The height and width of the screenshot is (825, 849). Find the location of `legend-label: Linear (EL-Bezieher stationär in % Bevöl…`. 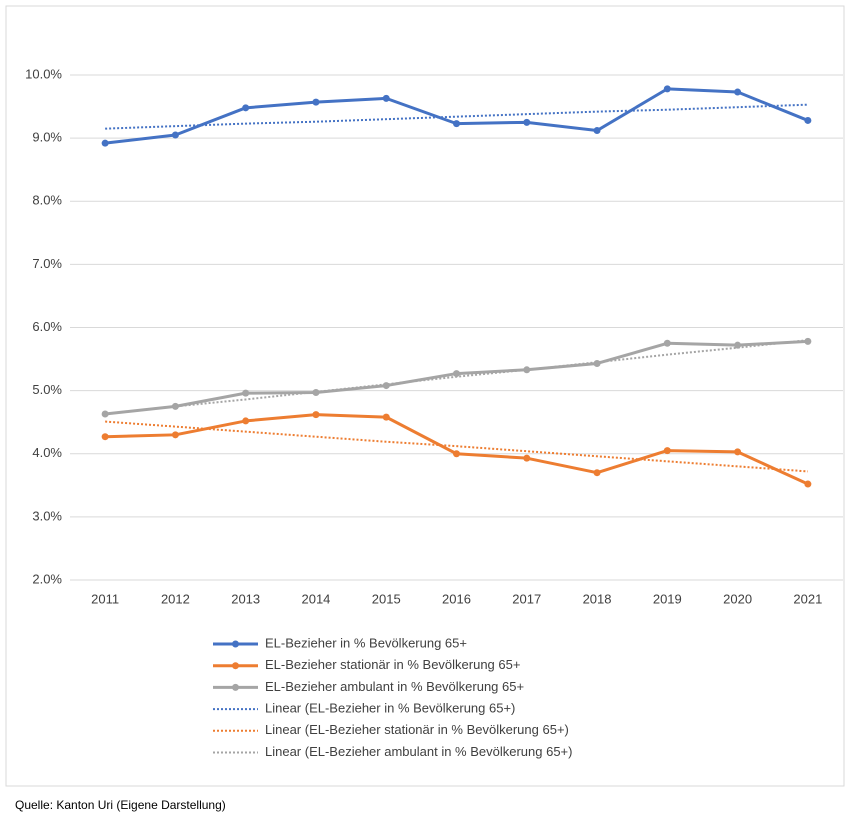

legend-label: Linear (EL-Bezieher stationär in % Bevöl… is located at coordinates (417, 729).